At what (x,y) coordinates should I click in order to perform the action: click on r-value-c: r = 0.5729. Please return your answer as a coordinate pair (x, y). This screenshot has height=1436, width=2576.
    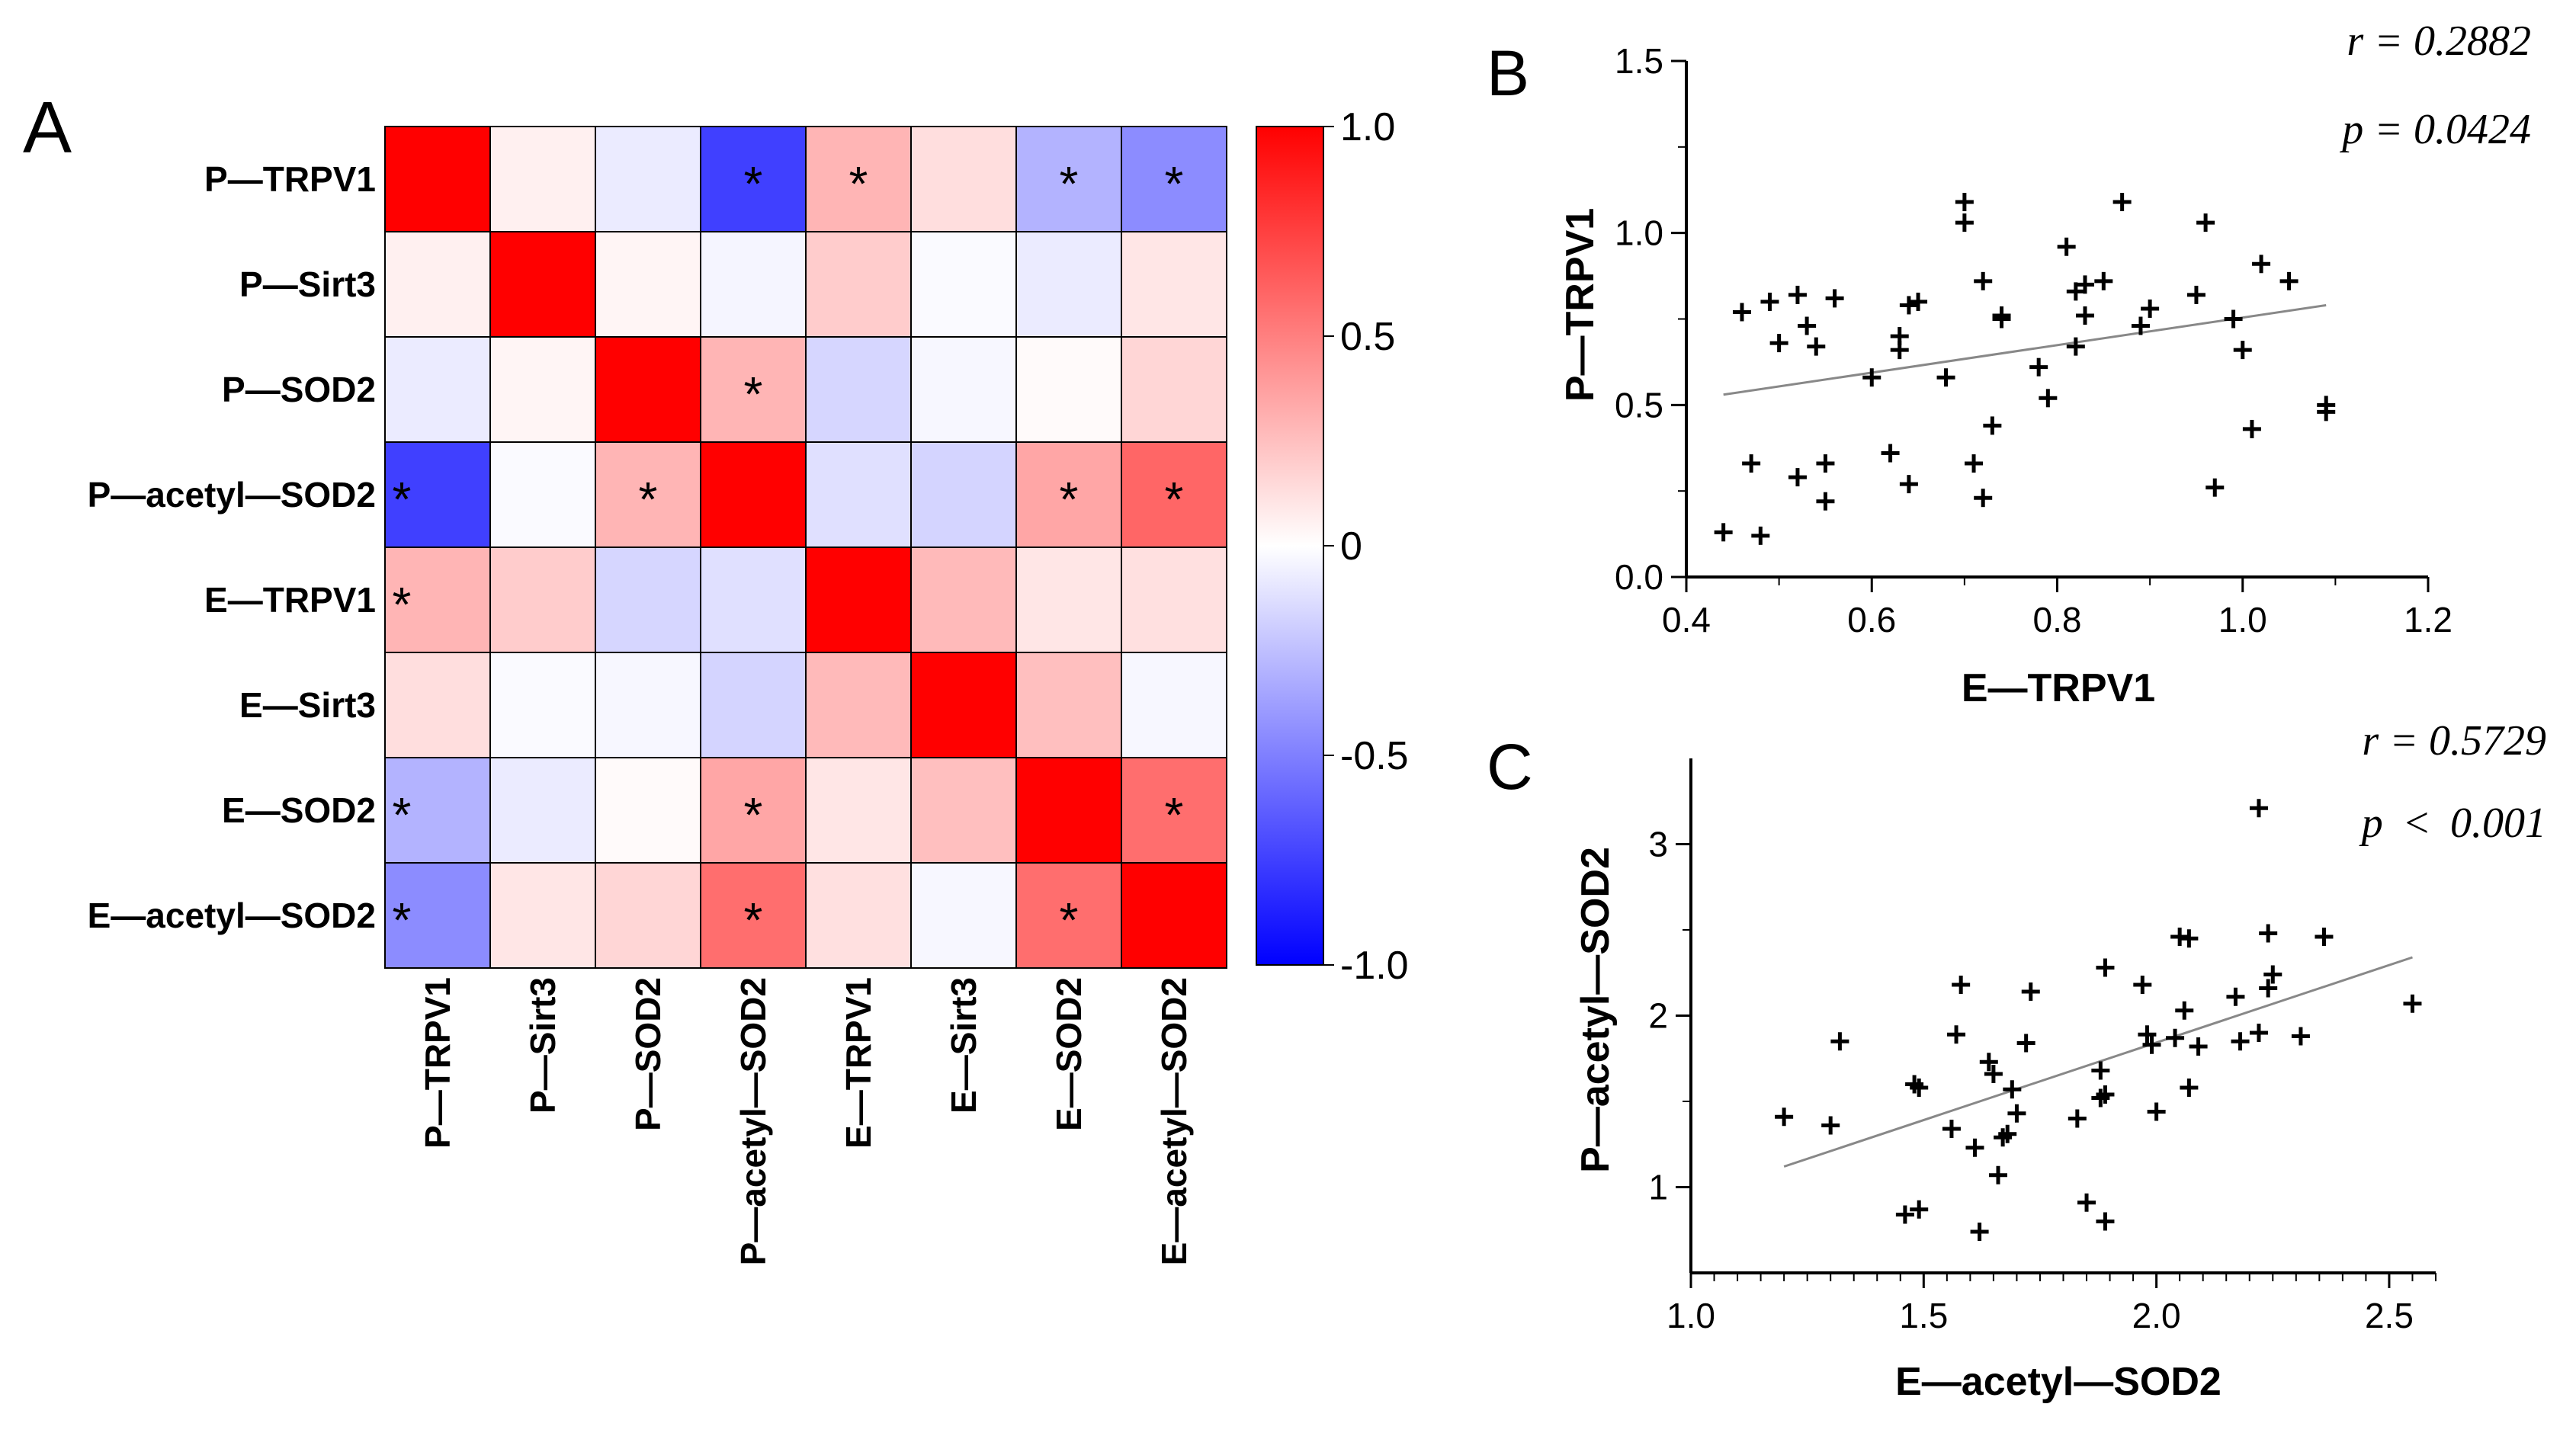
    Looking at the image, I should click on (2454, 740).